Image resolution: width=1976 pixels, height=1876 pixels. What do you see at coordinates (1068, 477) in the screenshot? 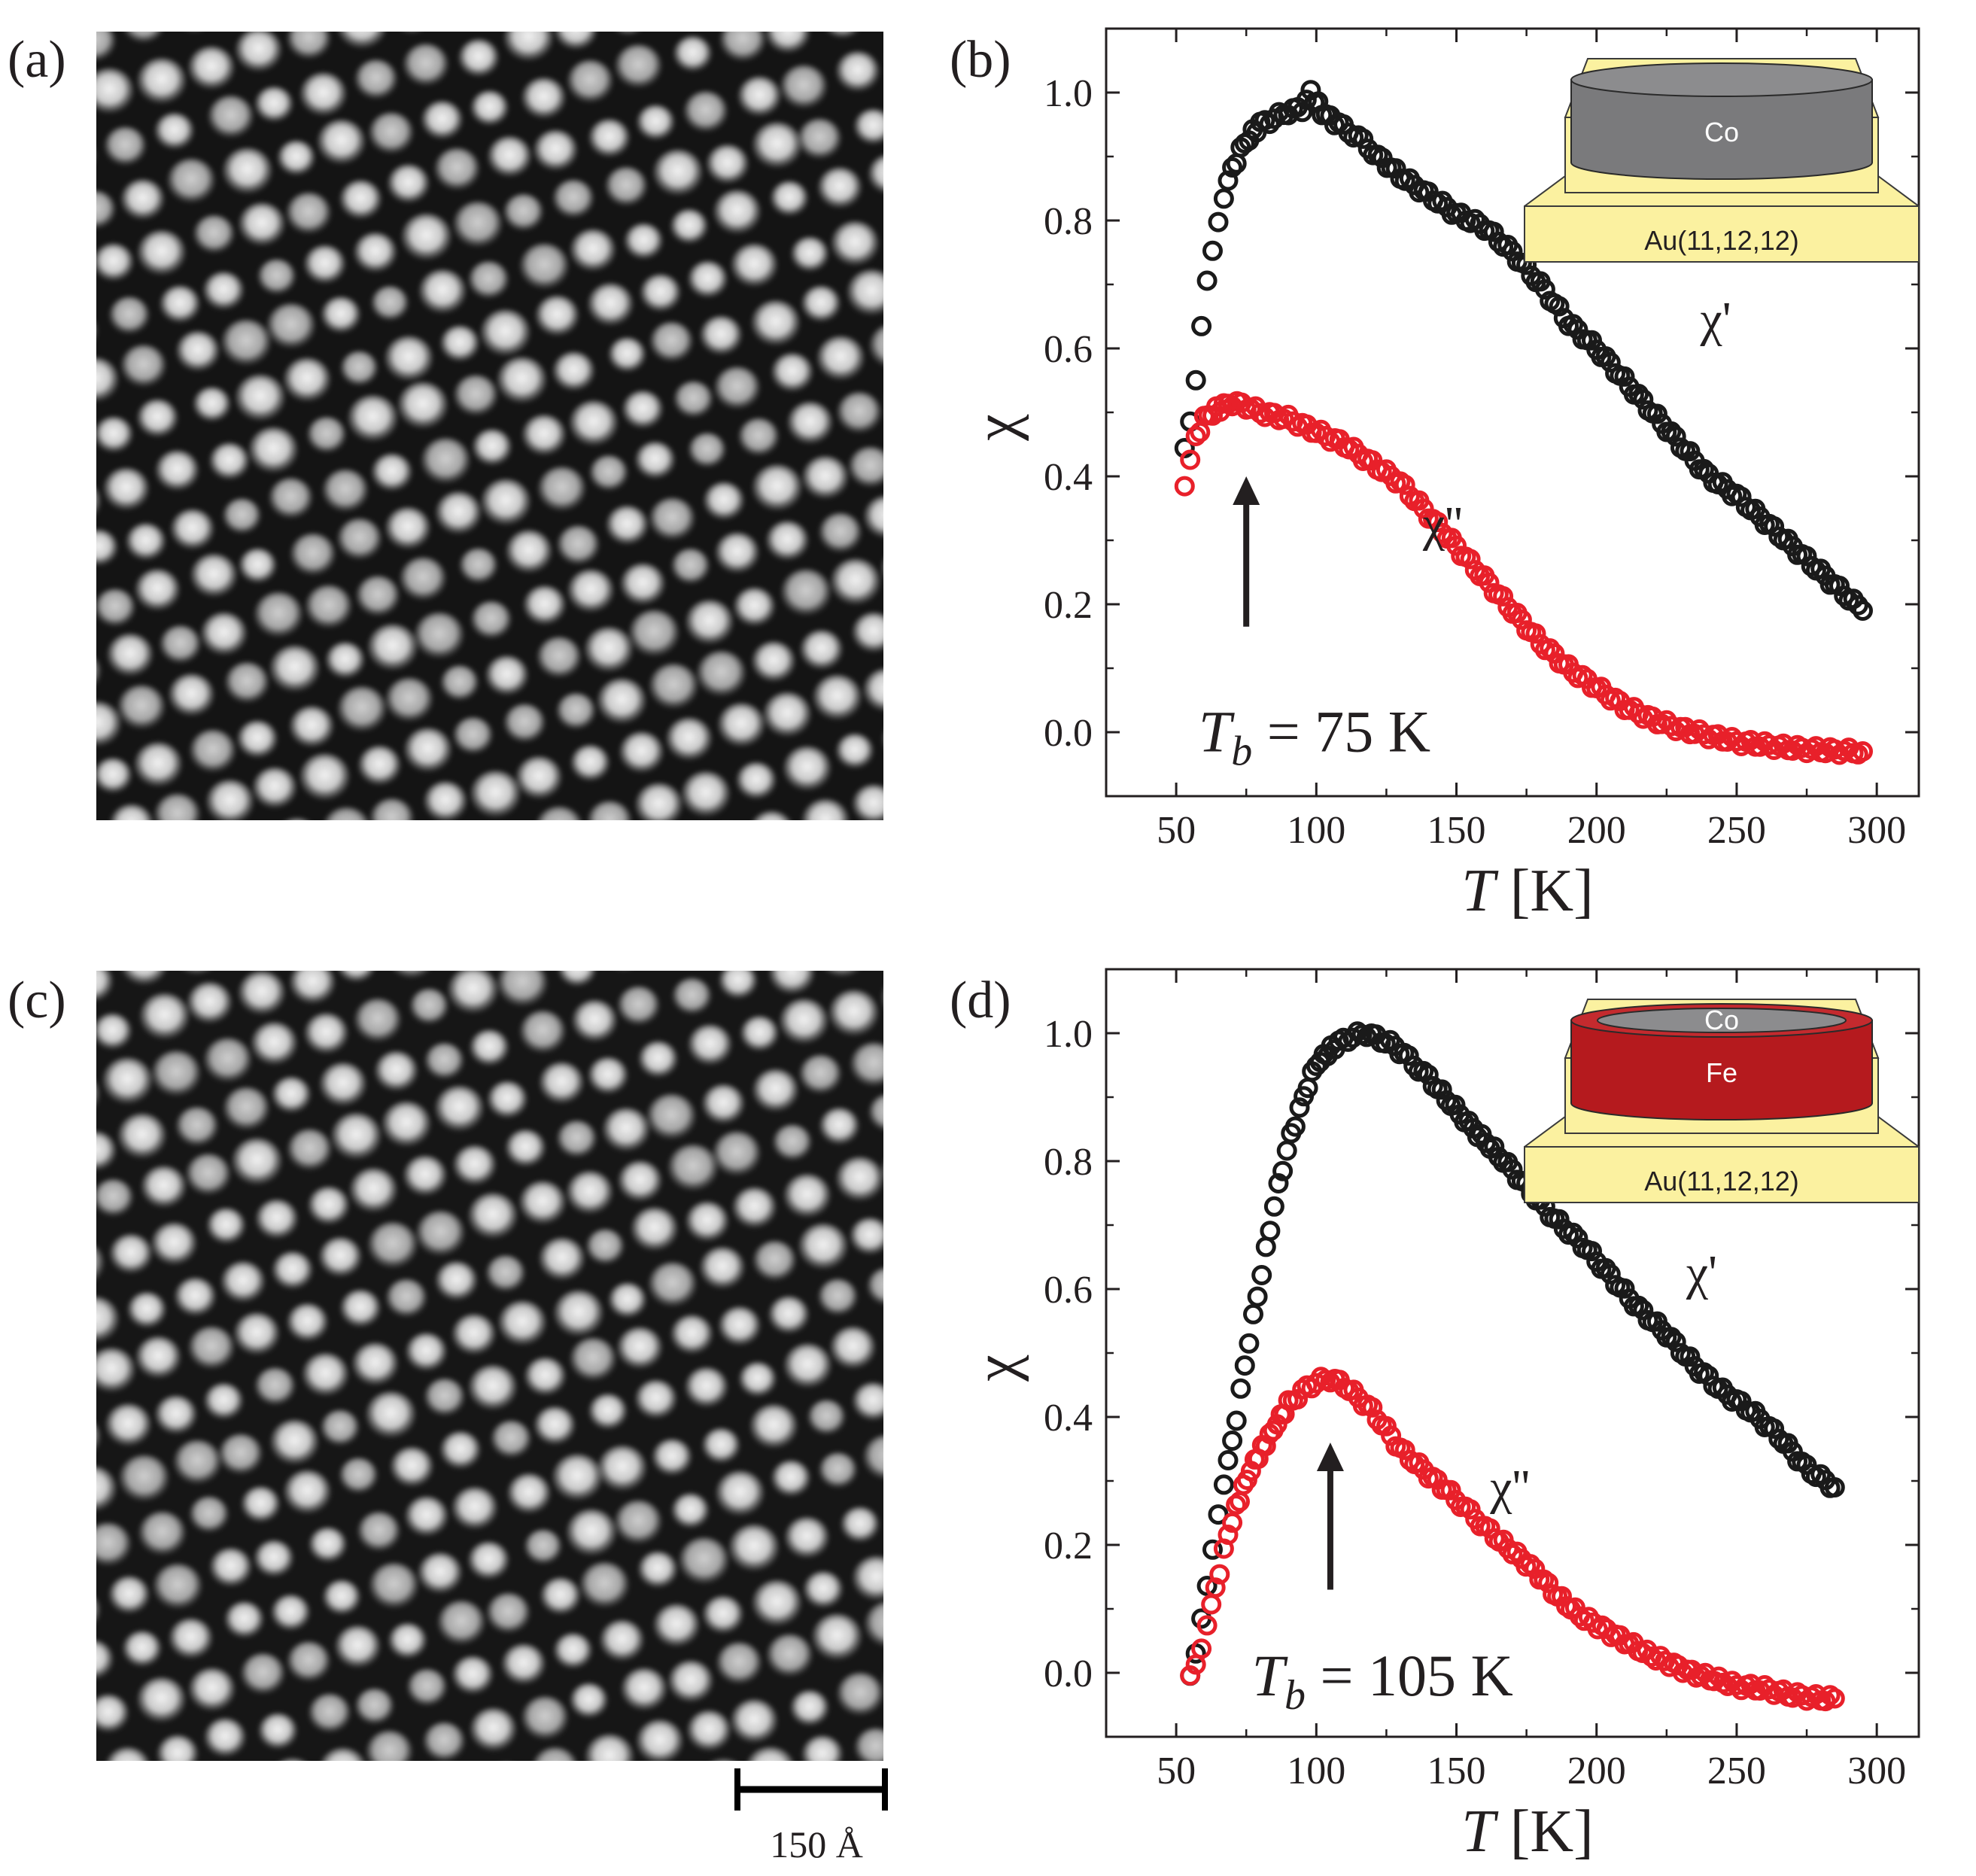
I see `y-tick-label: 0.4` at bounding box center [1068, 477].